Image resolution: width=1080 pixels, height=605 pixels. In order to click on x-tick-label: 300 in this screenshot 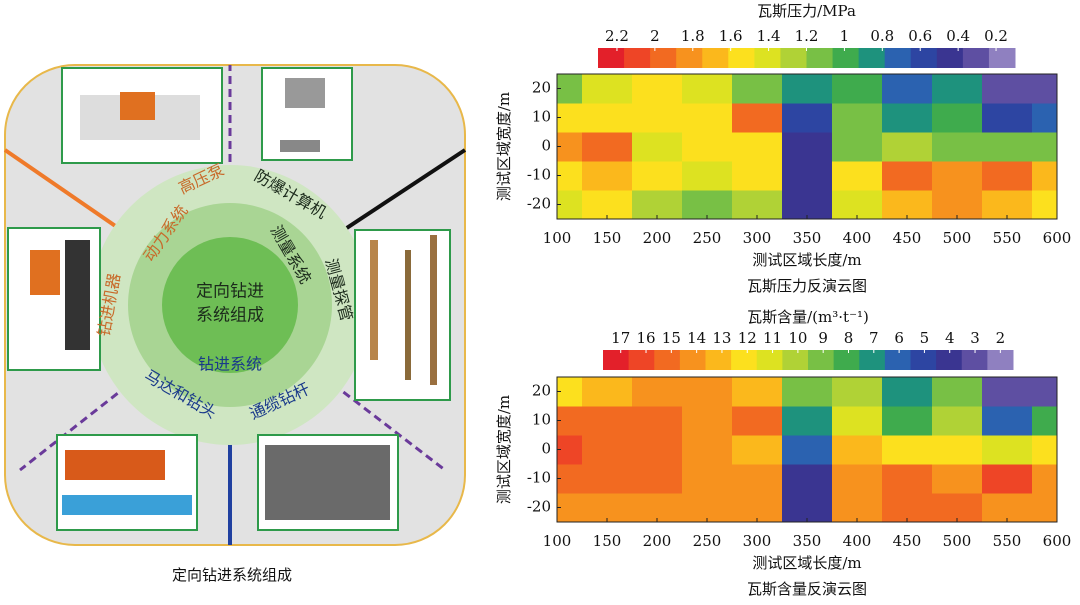, I will do `click(757, 238)`.